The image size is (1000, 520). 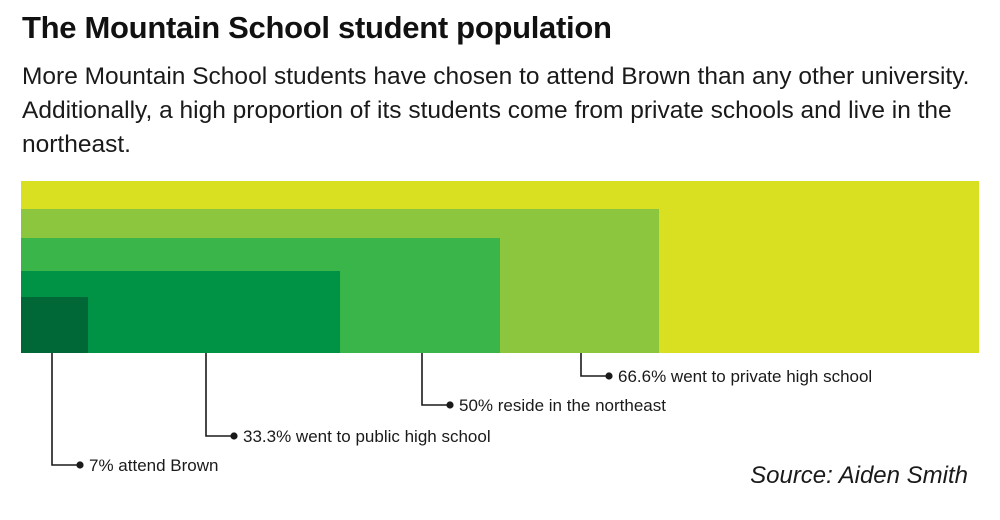 What do you see at coordinates (859, 475) in the screenshot?
I see `source-note: Source: Aiden Smith` at bounding box center [859, 475].